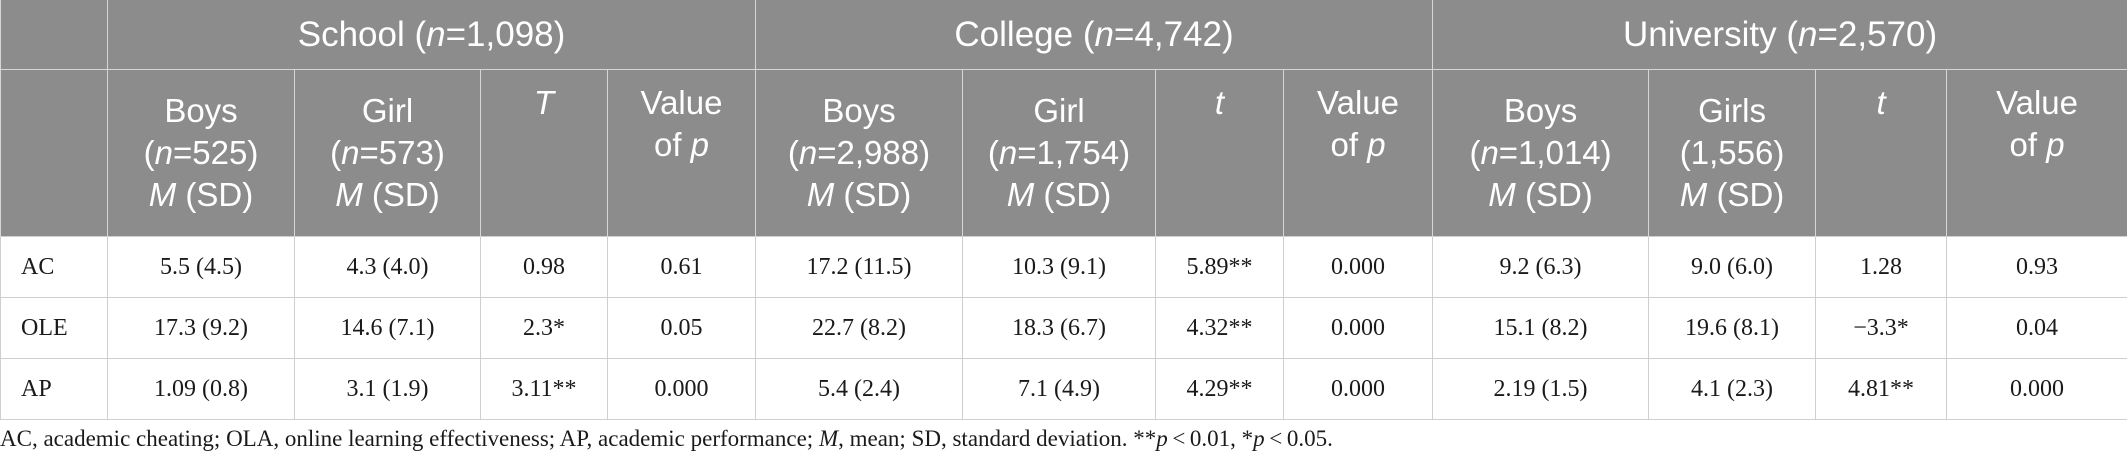  What do you see at coordinates (431, 35) in the screenshot?
I see `group-header-school: School (n=1,098)` at bounding box center [431, 35].